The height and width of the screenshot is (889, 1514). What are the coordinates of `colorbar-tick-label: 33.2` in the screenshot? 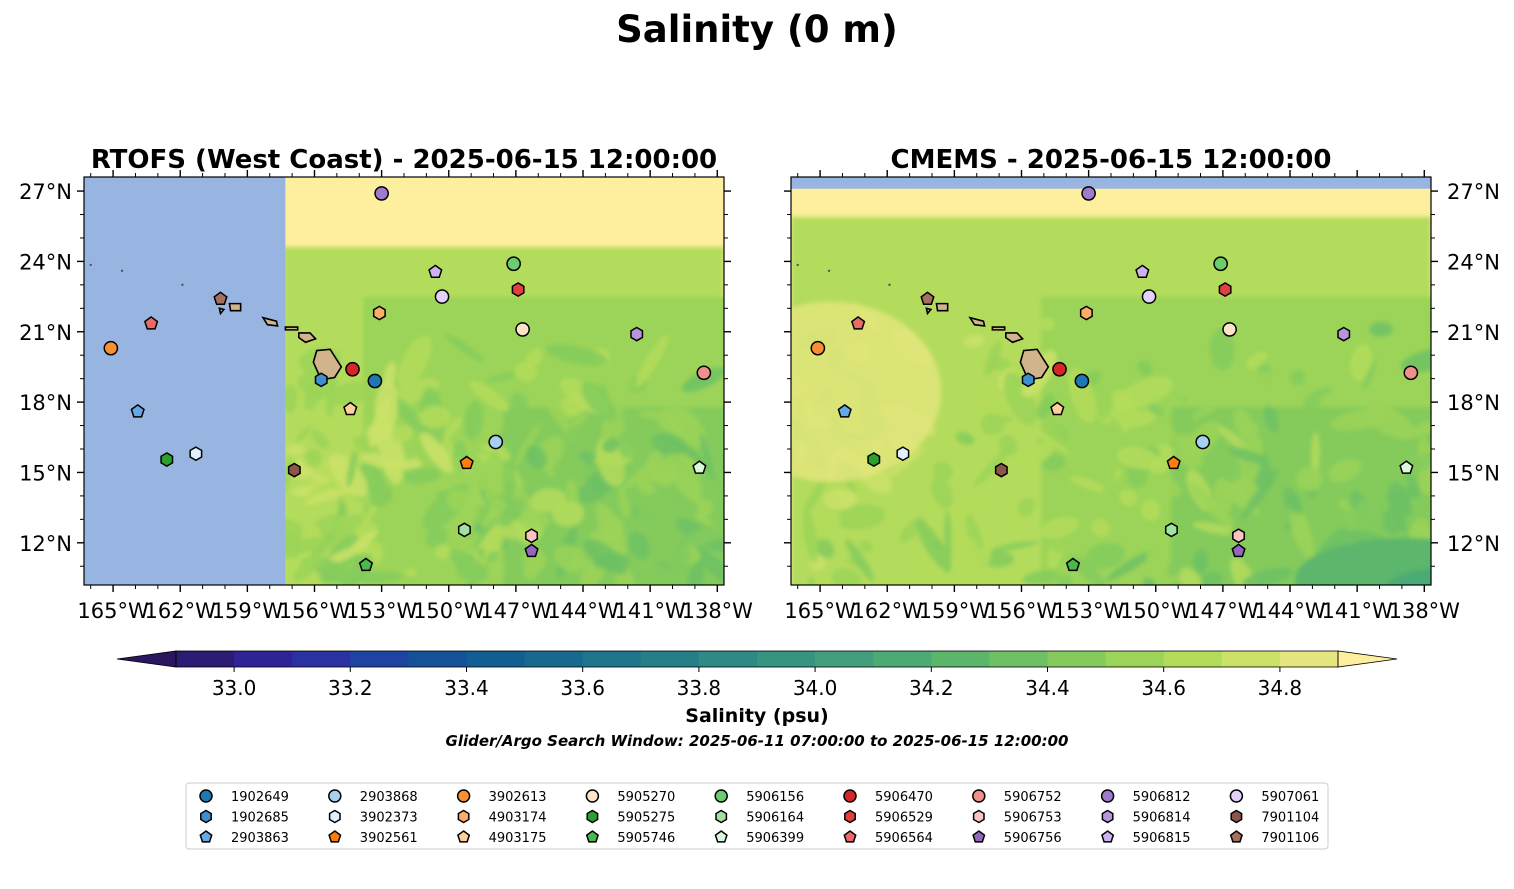 It's located at (350, 688).